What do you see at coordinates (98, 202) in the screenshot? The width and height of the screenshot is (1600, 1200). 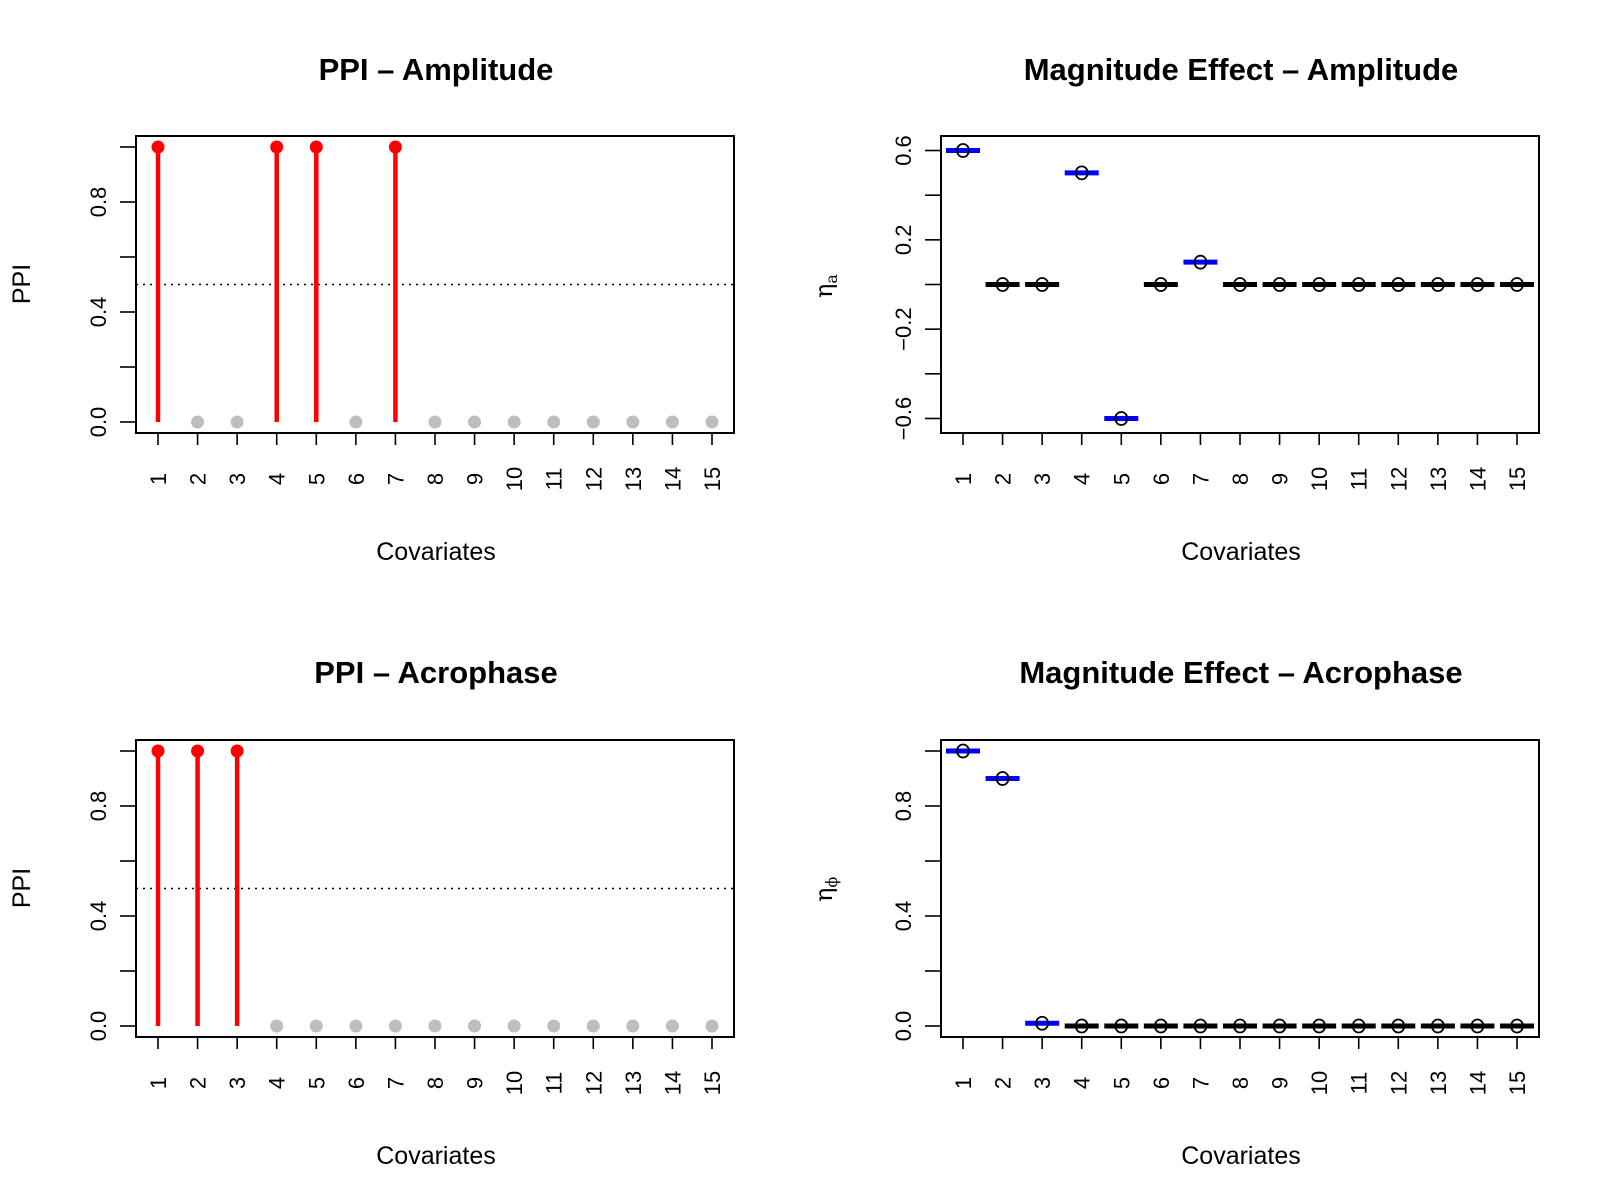 I see `y-tick-label: 0.8` at bounding box center [98, 202].